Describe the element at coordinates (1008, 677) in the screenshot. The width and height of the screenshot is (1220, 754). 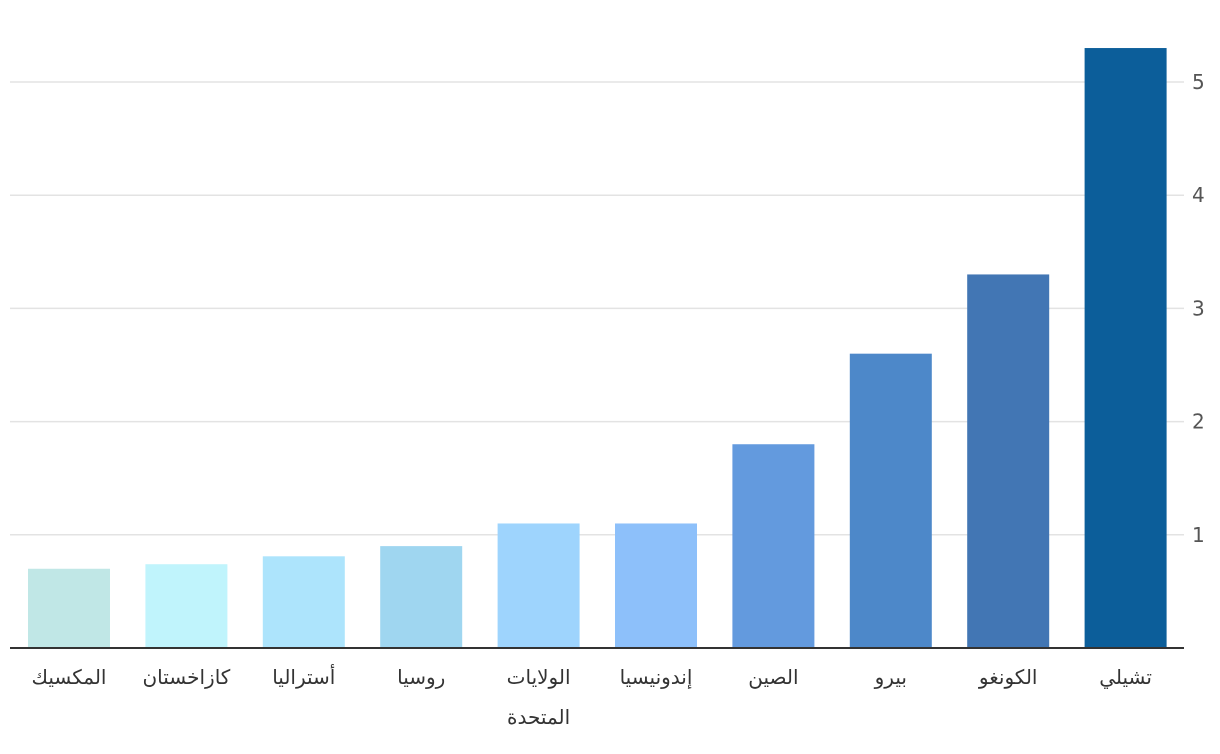
I see `x-category-label: الكونغو` at that location.